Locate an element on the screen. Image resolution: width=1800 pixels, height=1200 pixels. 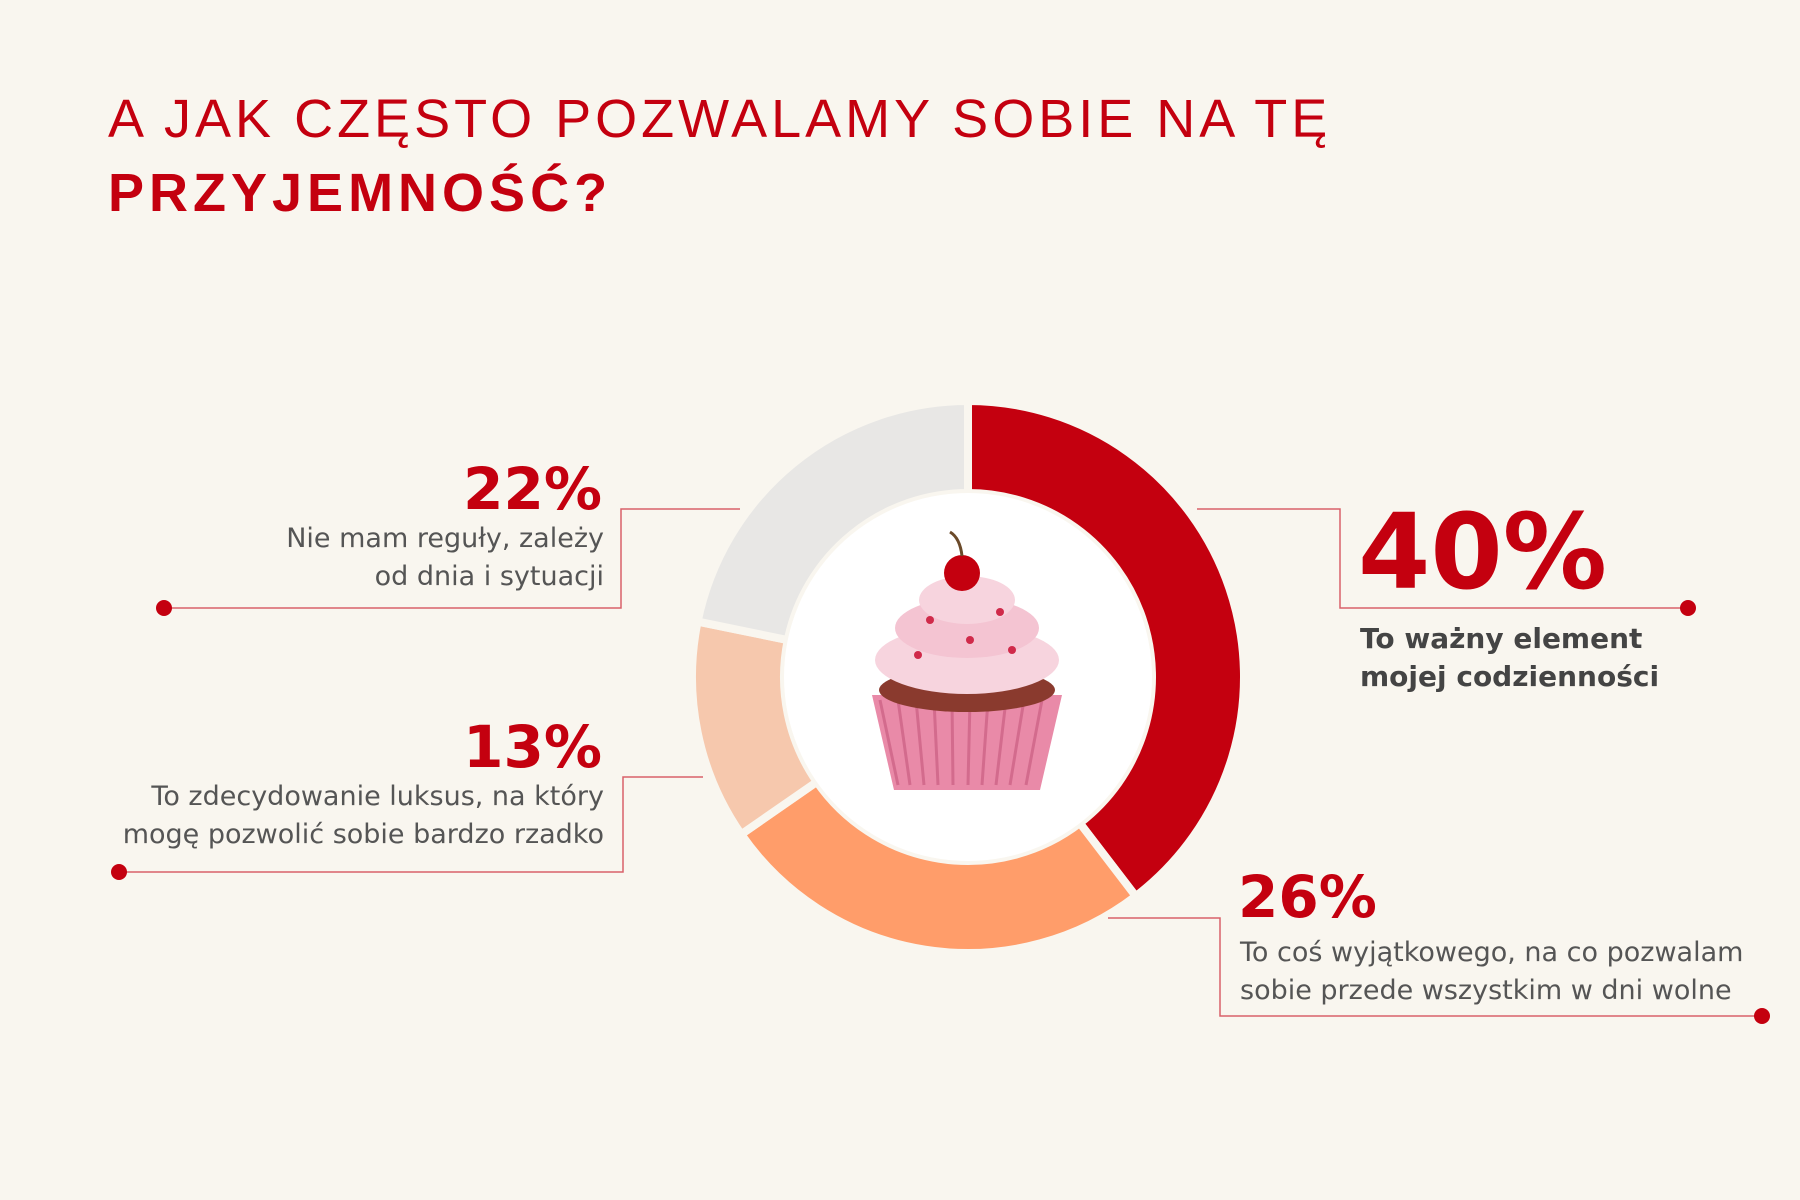
value-label: 13% is located at coordinates (532, 747).